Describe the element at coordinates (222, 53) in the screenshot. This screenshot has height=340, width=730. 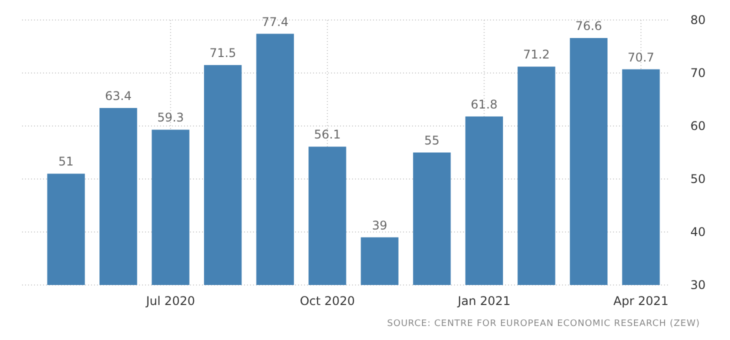
I see `data-label: 71.5` at that location.